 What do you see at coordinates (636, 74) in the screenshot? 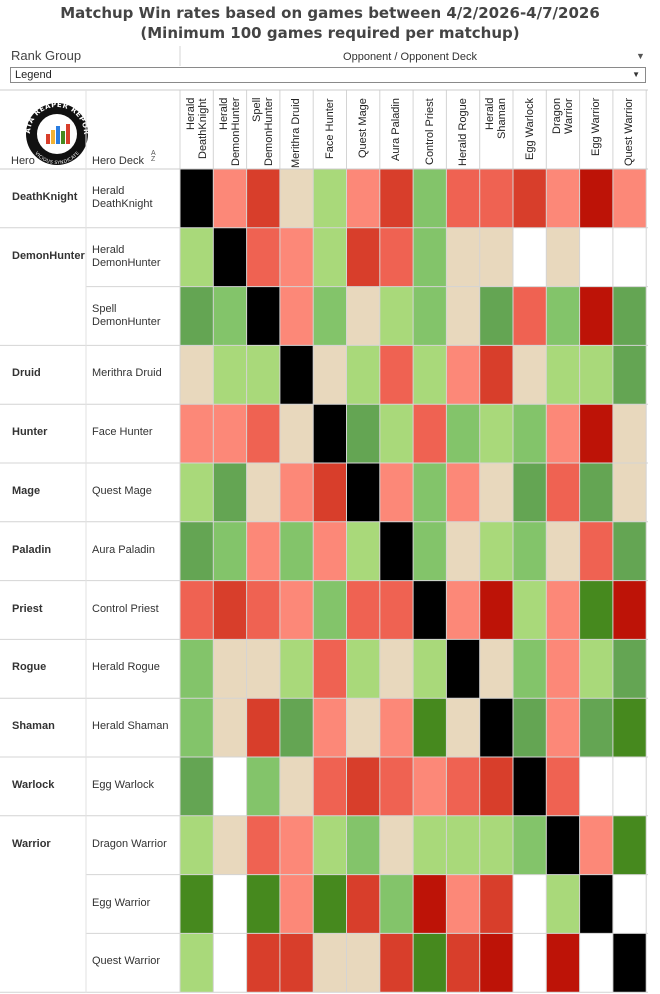
I see `chevron-down-icon: ▼` at bounding box center [636, 74].